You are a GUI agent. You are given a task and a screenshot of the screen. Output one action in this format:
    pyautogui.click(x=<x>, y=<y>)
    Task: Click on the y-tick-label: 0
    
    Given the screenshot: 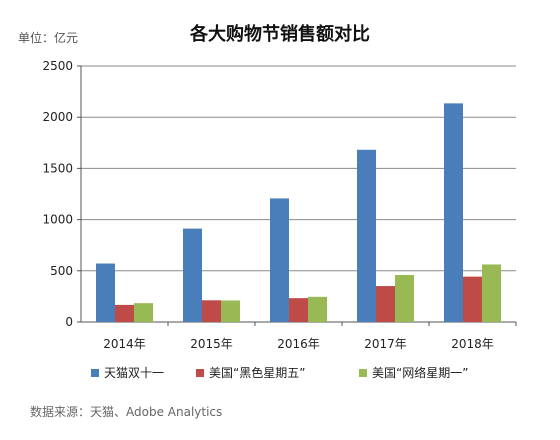 What is the action you would take?
    pyautogui.click(x=69, y=322)
    